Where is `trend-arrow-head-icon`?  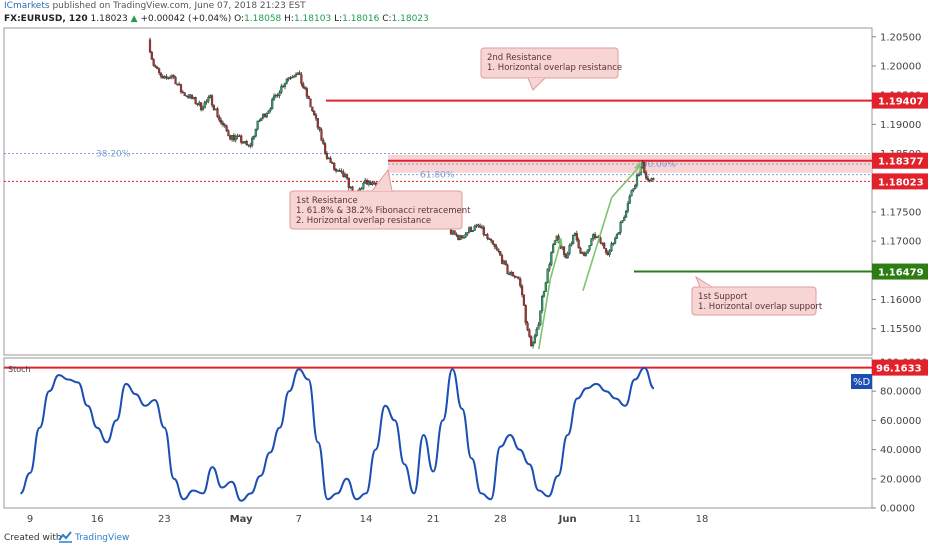
trend-arrow-head-icon is located at coordinates (638, 167).